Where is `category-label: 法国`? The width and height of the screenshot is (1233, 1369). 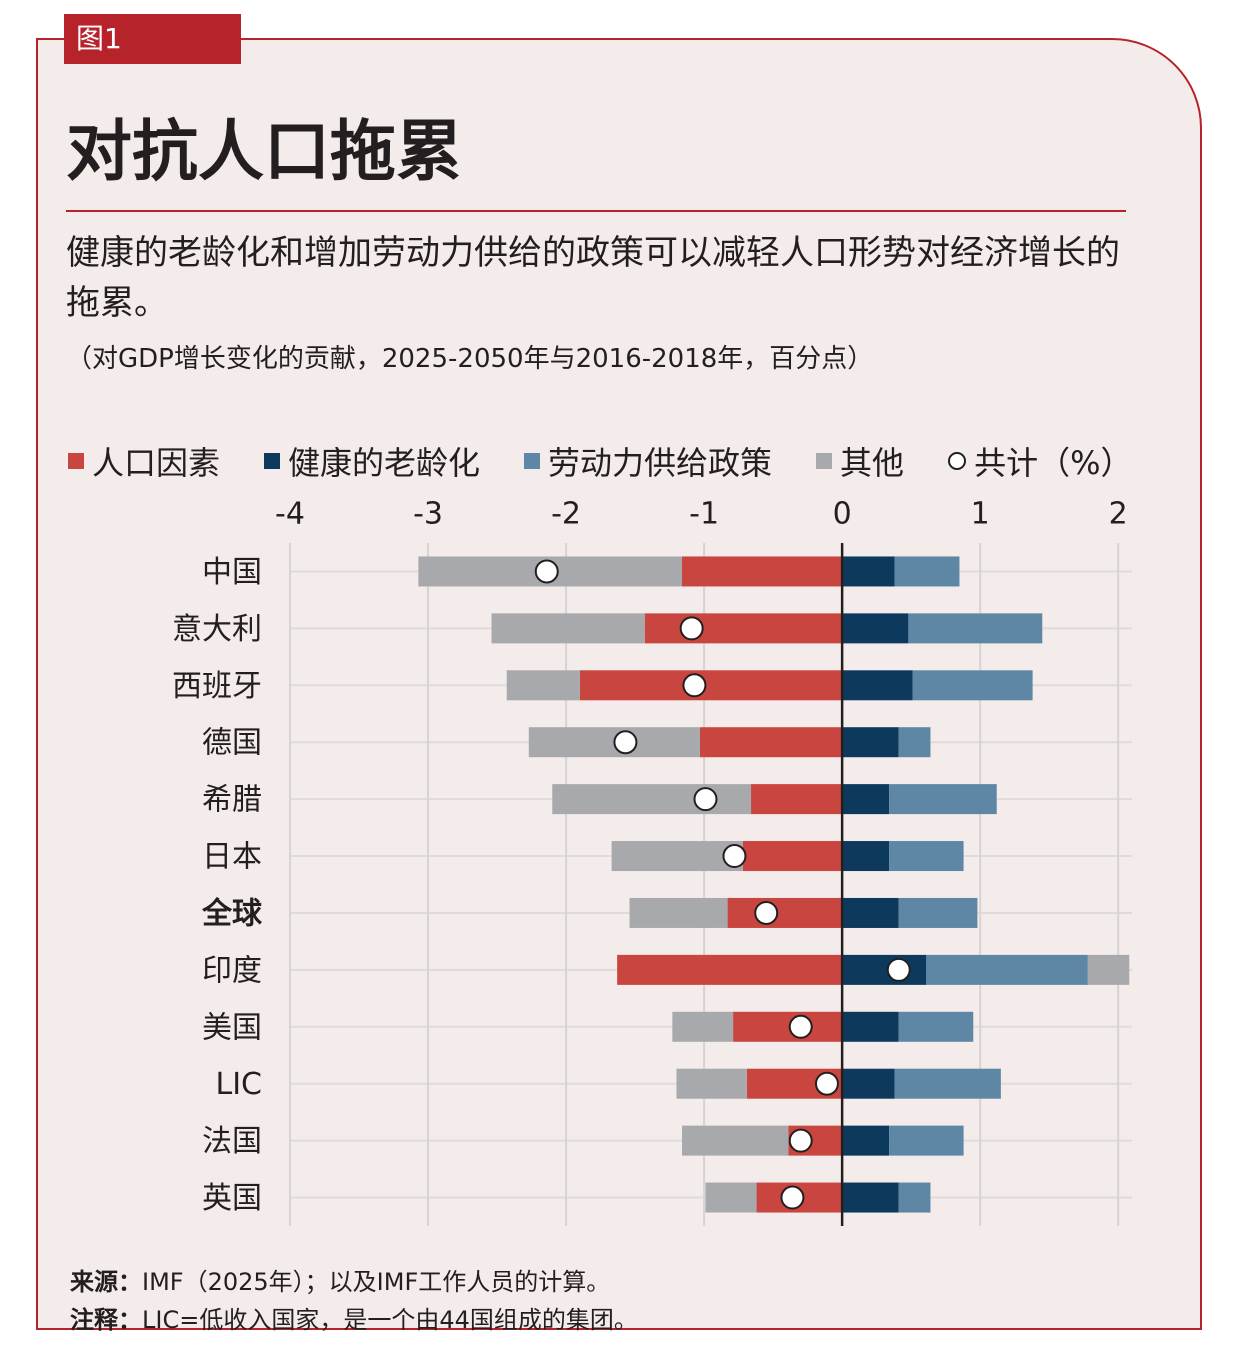 category-label: 法国 is located at coordinates (232, 1141).